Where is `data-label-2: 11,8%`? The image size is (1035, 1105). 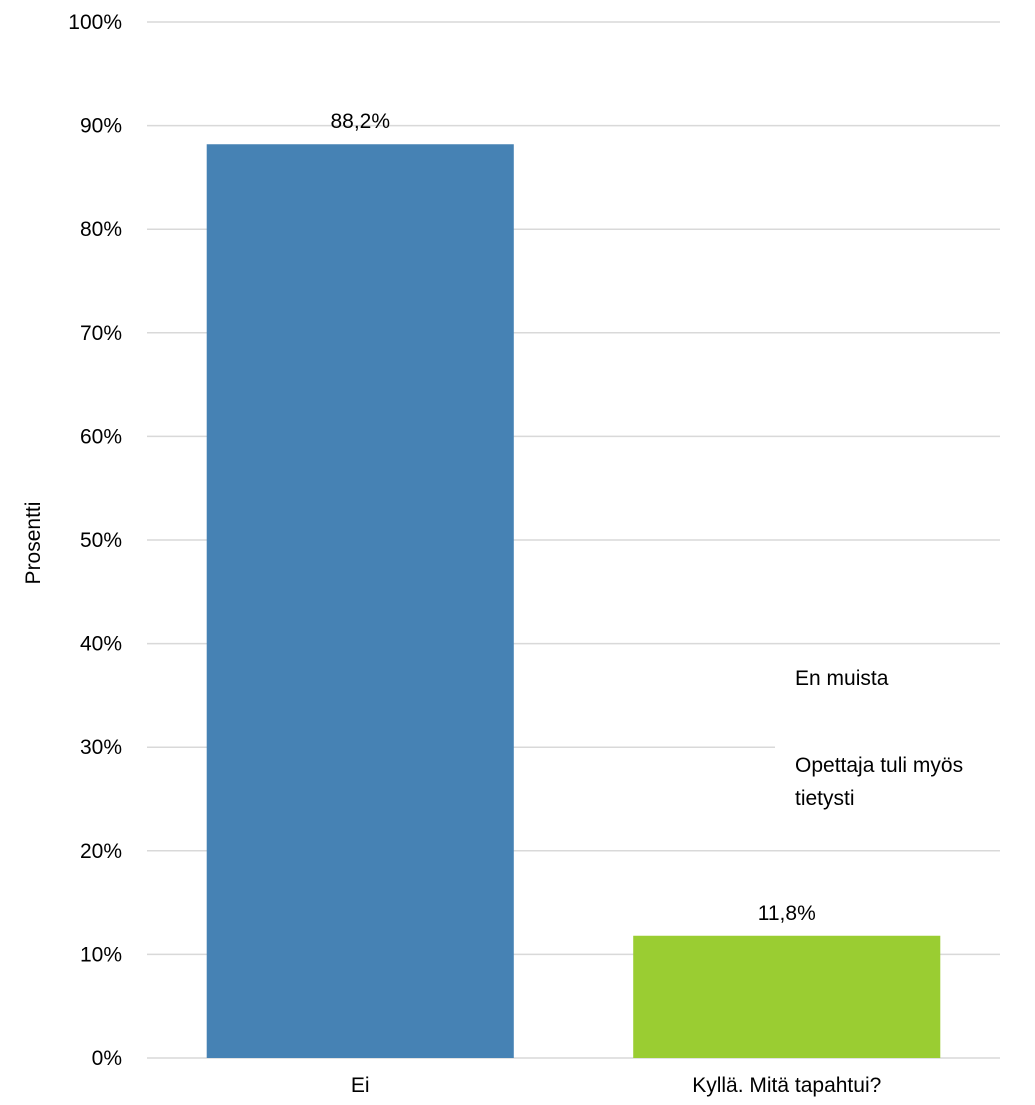
data-label-2: 11,8% is located at coordinates (787, 913).